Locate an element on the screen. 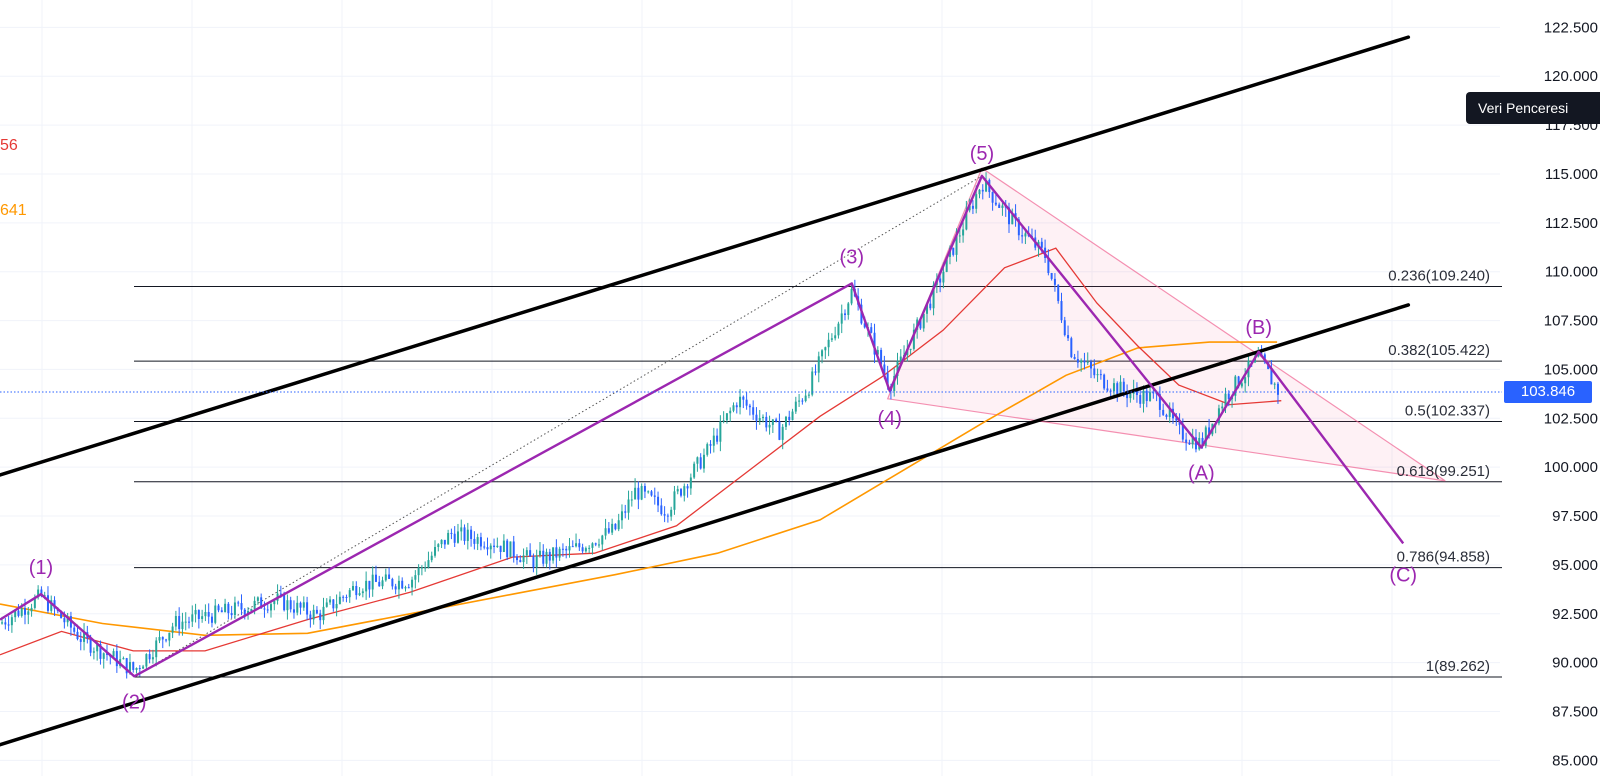  fib-level-label: 0.5(102.337) is located at coordinates (1447, 410).